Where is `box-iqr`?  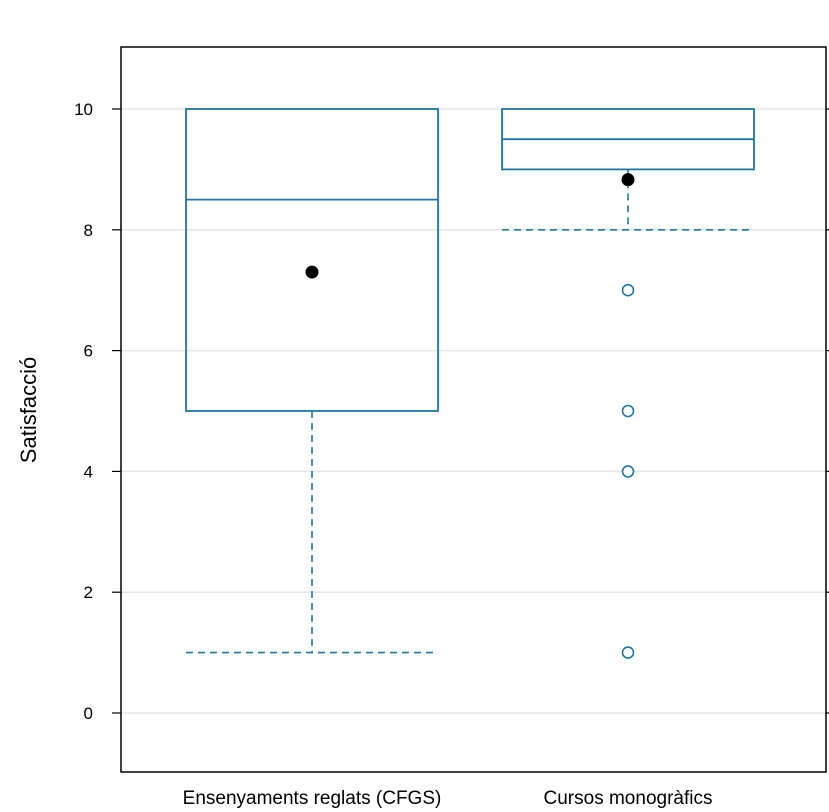
box-iqr is located at coordinates (312, 260).